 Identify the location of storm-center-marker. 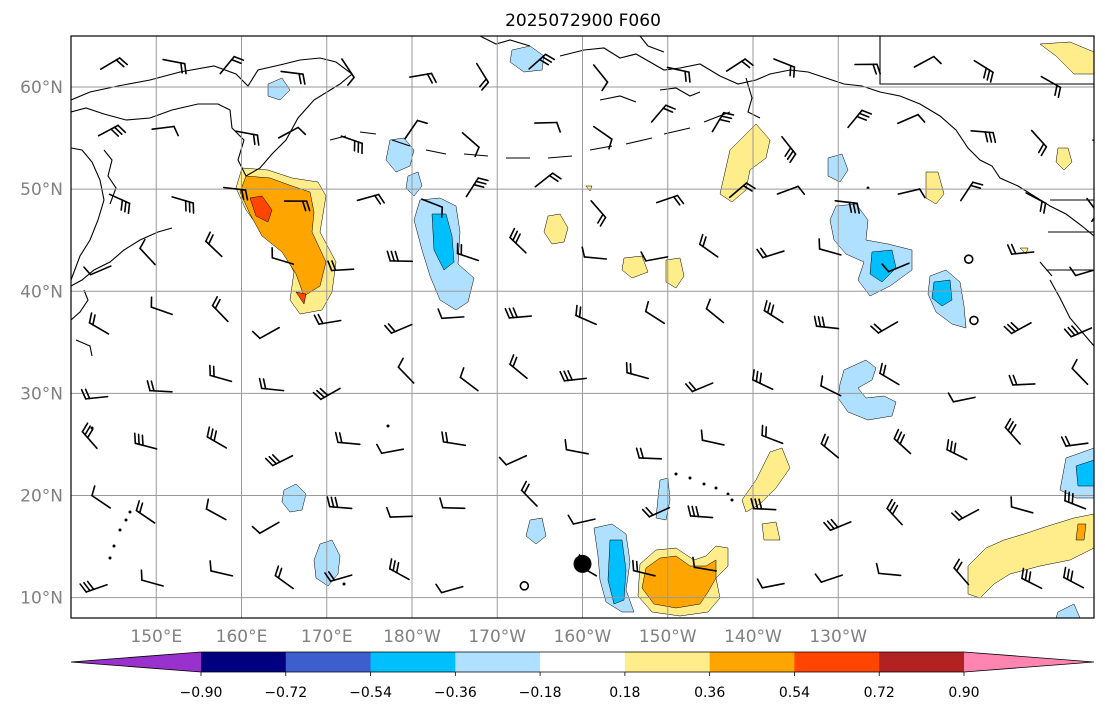
(582, 563).